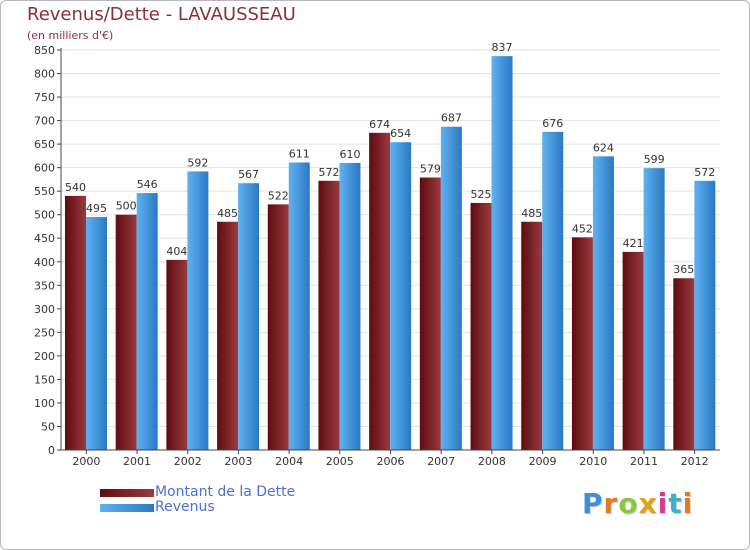 This screenshot has width=750, height=550. Describe the element at coordinates (197, 162) in the screenshot. I see `data-label-revenus: 592` at that location.